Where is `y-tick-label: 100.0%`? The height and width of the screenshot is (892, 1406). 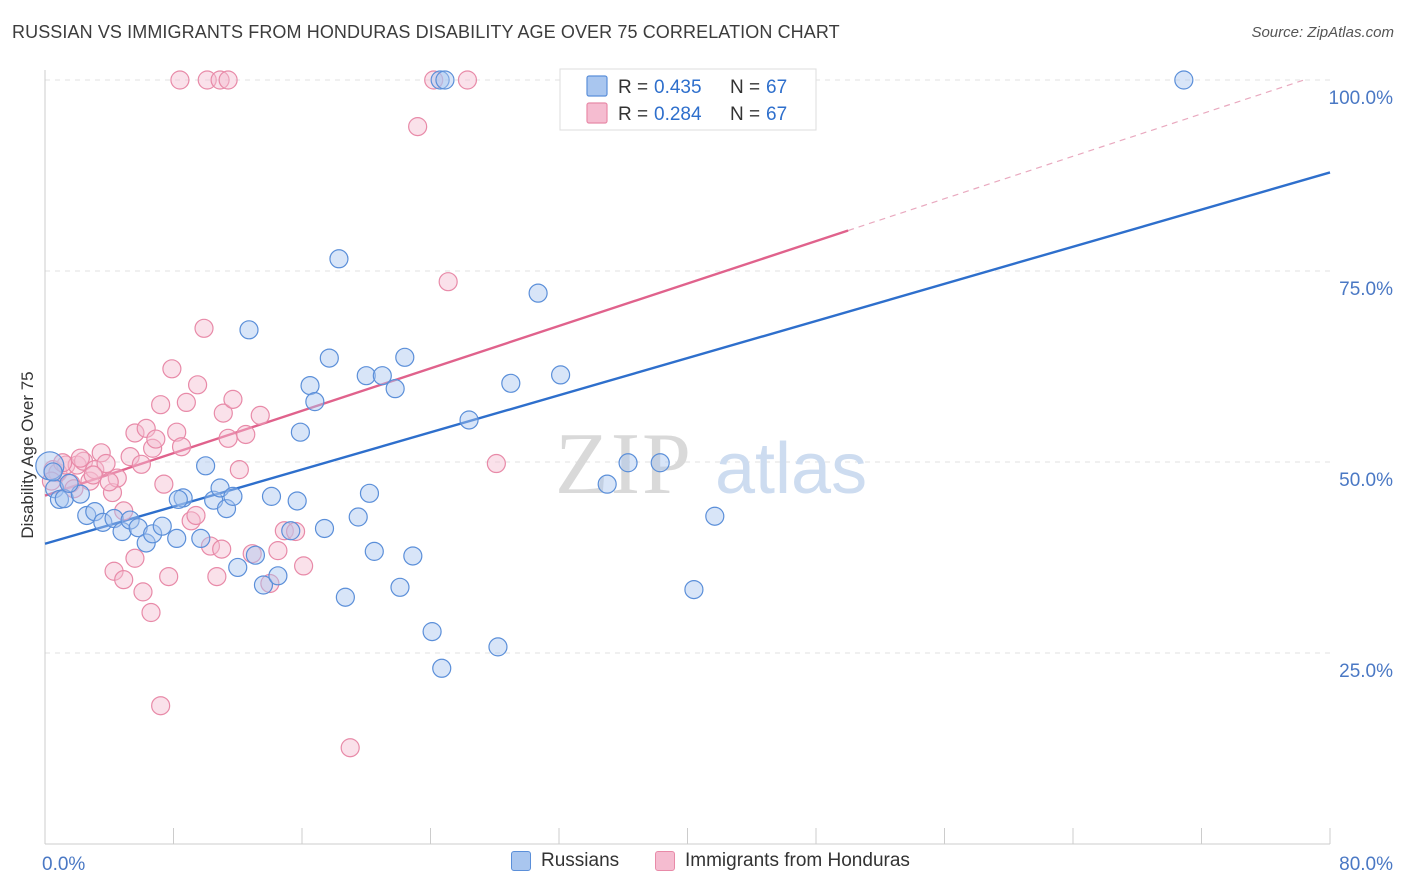
y-tick-label: 100.0% is located at coordinates (1361, 98).